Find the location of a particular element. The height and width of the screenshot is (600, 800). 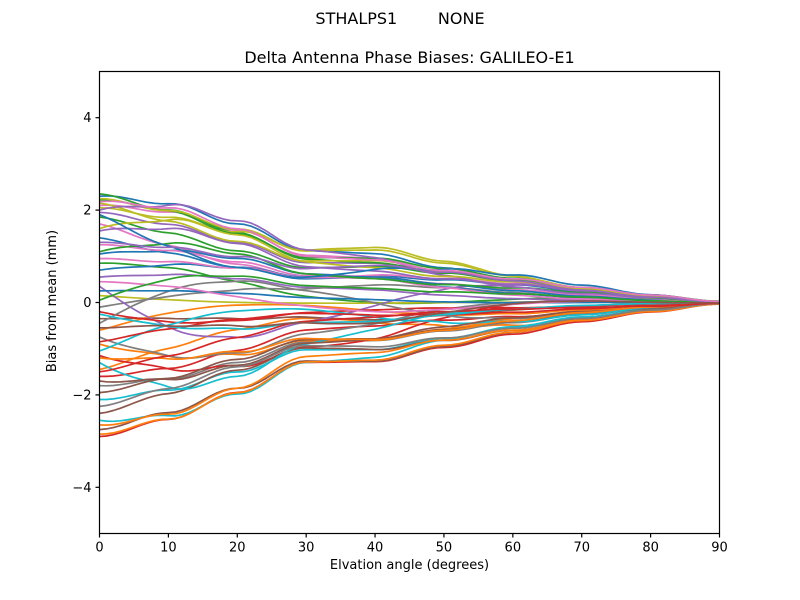

y-tick-label: 0 is located at coordinates (87, 303).